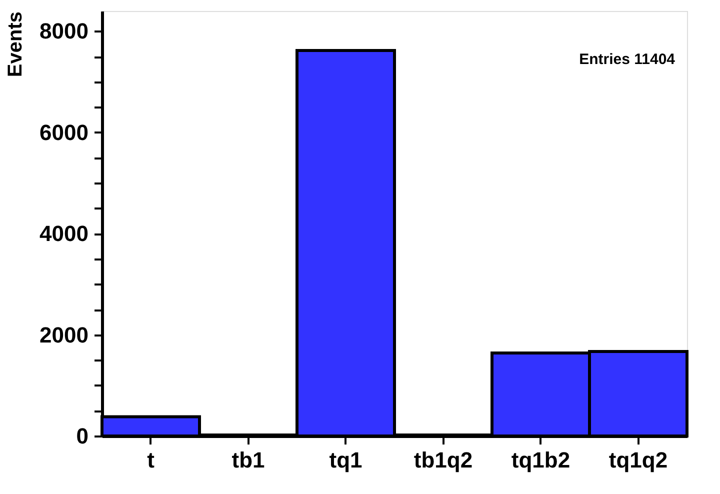 Image resolution: width=720 pixels, height=494 pixels. What do you see at coordinates (64, 335) in the screenshot?
I see `y-tick-label: 2000` at bounding box center [64, 335].